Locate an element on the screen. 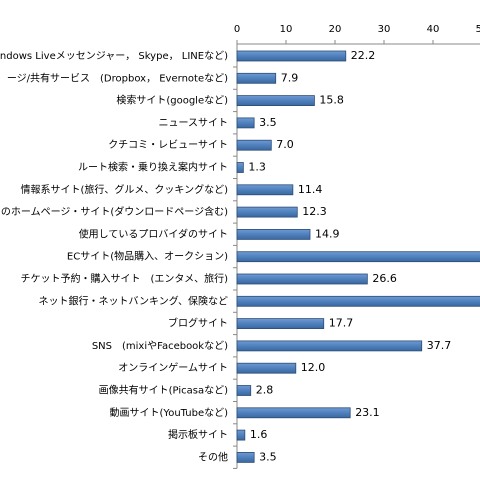 Image resolution: width=480 pixels, height=480 pixels. y-tick-label: チケット予約・購入サイト (エンタメ、旅行) is located at coordinates (124, 278).